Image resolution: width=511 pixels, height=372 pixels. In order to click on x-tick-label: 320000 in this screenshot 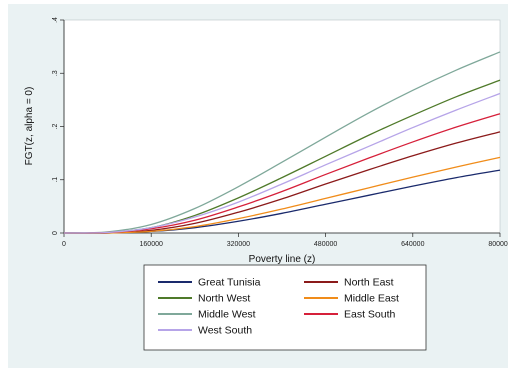, I will do `click(238, 244)`.